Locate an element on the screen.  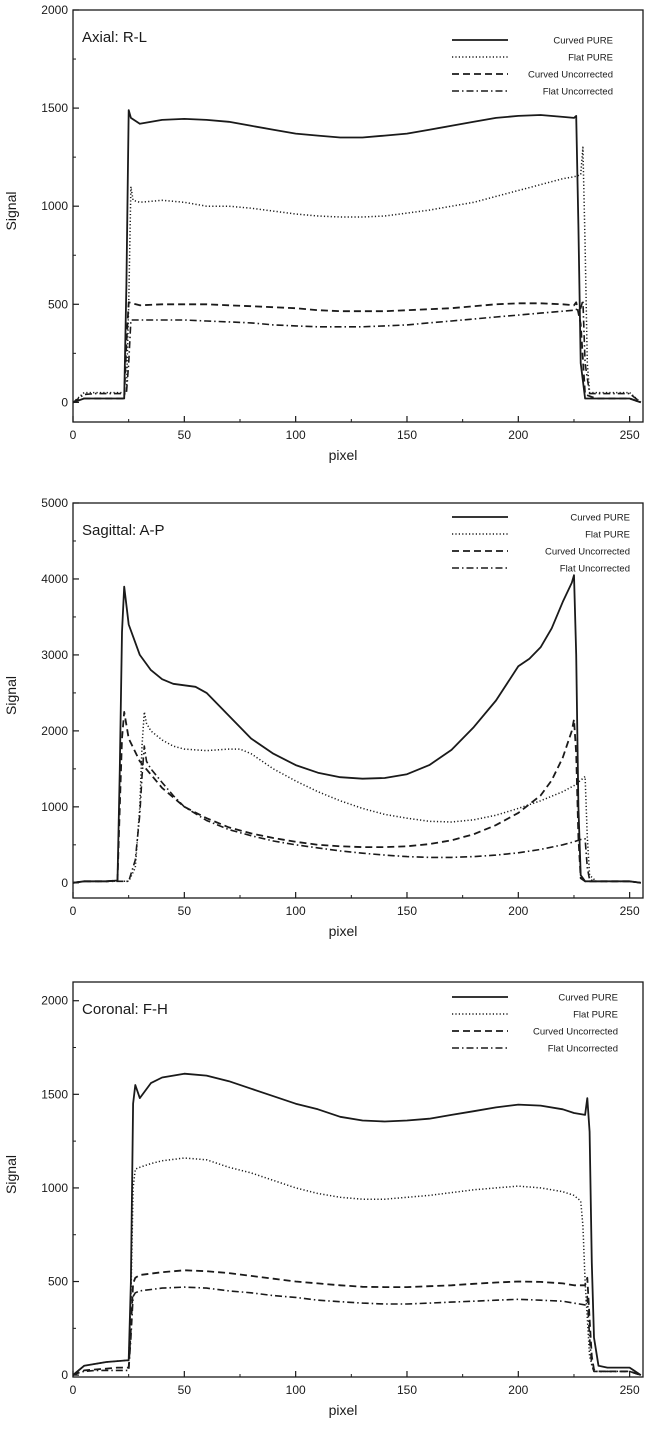
panel-title: Axial: R-L is located at coordinates (114, 37).